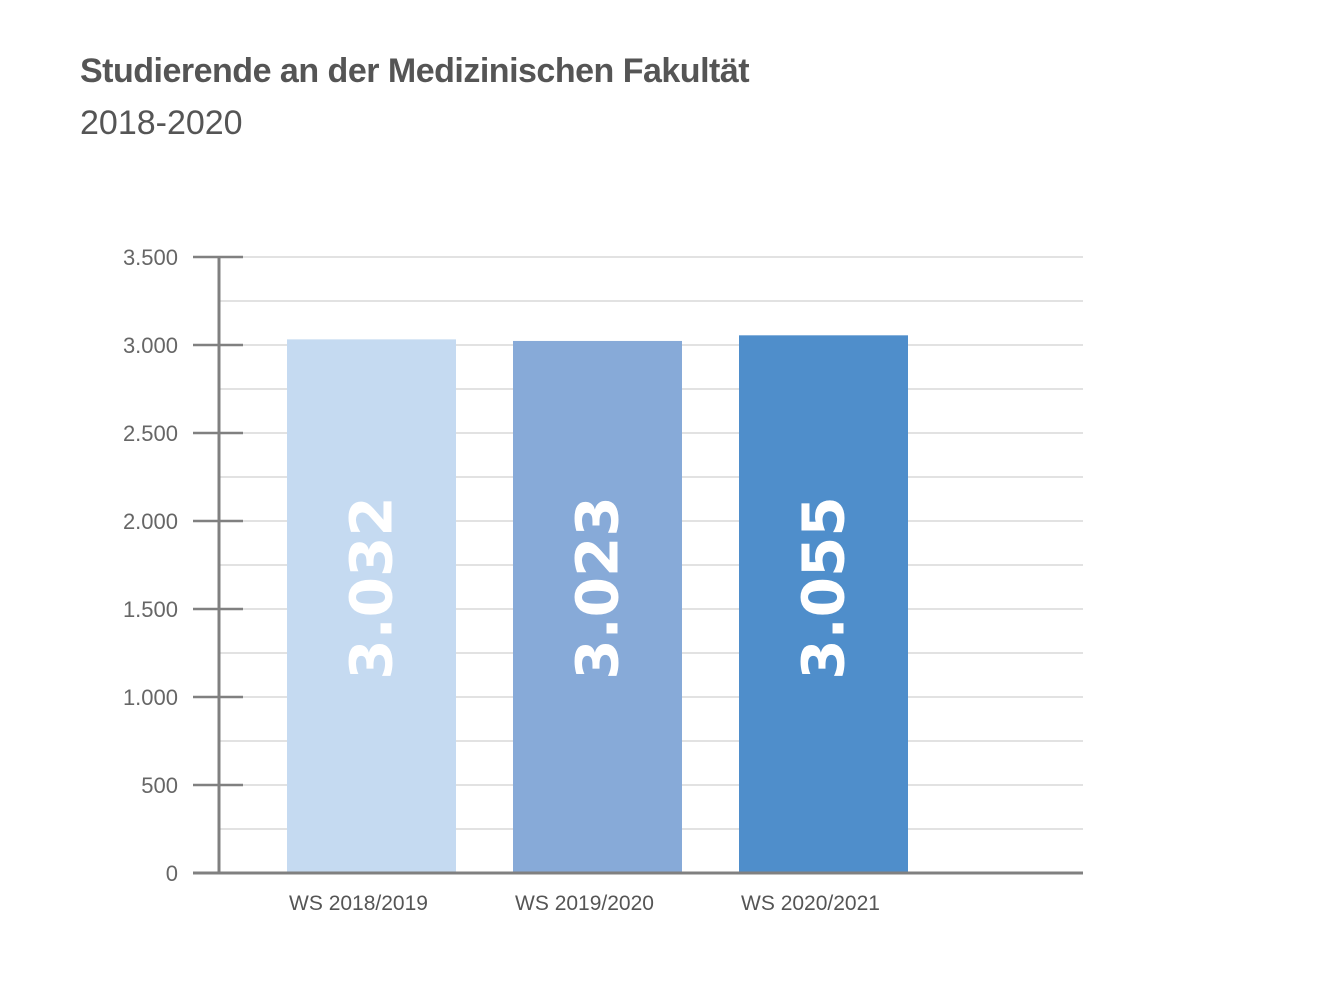  I want to click on y-tick-label: 500, so click(159, 785).